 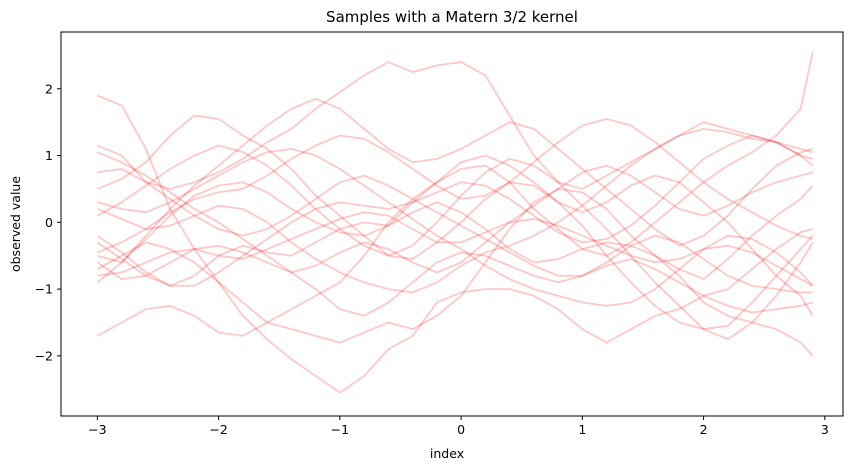 What do you see at coordinates (218, 429) in the screenshot?
I see `x-tick-label: −2` at bounding box center [218, 429].